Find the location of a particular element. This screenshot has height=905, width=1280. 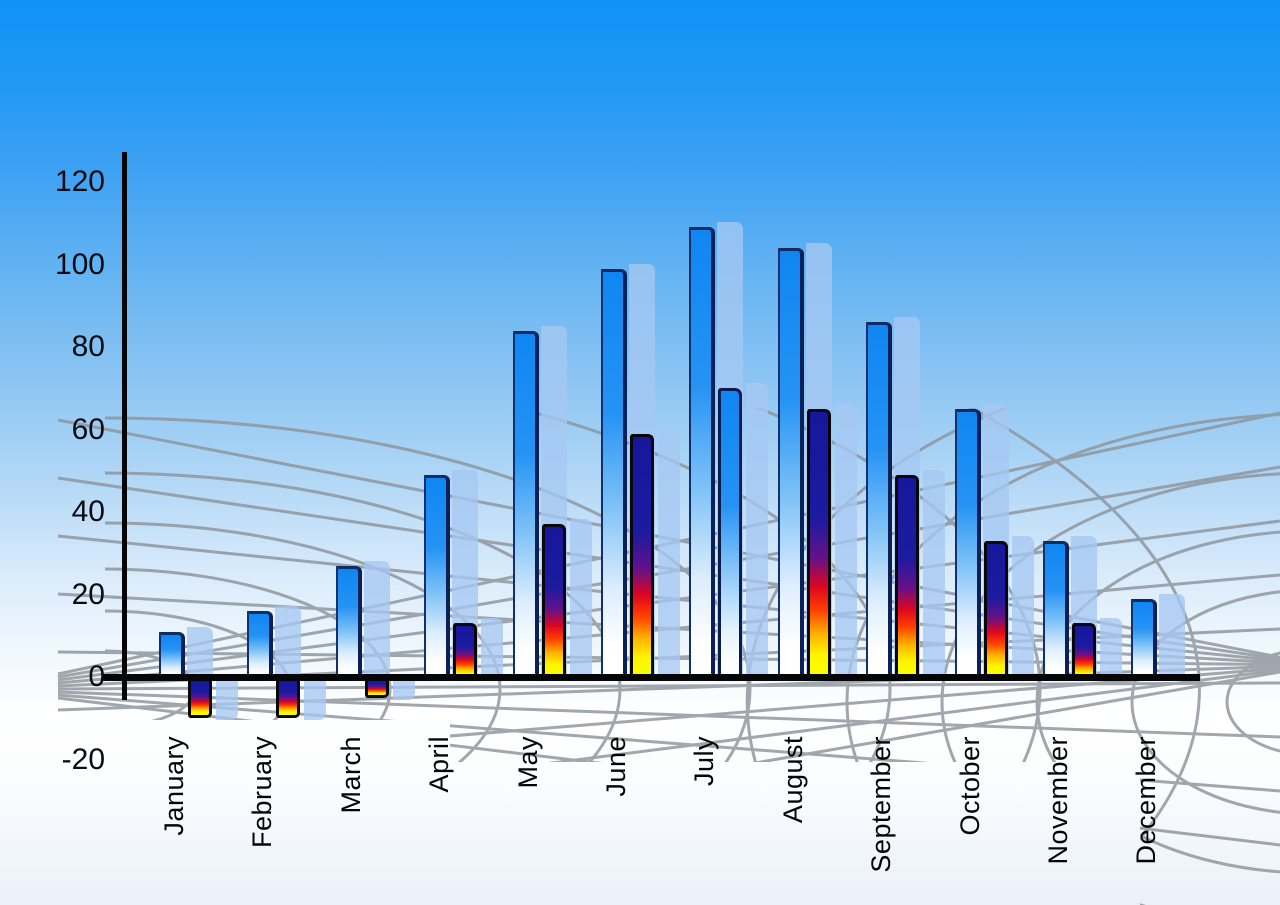

y-axis-line is located at coordinates (124, 426).